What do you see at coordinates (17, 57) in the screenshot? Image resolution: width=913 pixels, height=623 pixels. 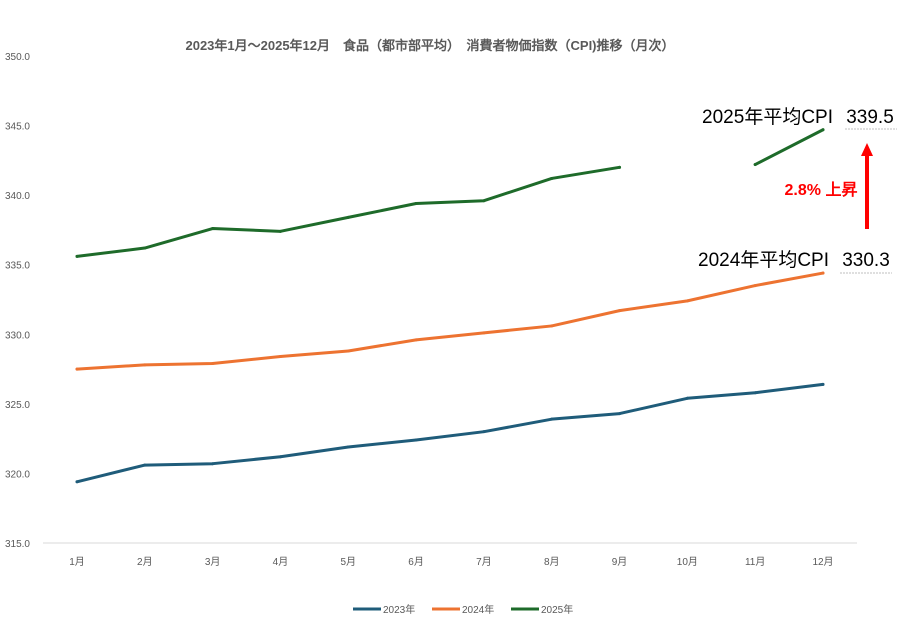 I see `y-tick-label: 350.0` at bounding box center [17, 57].